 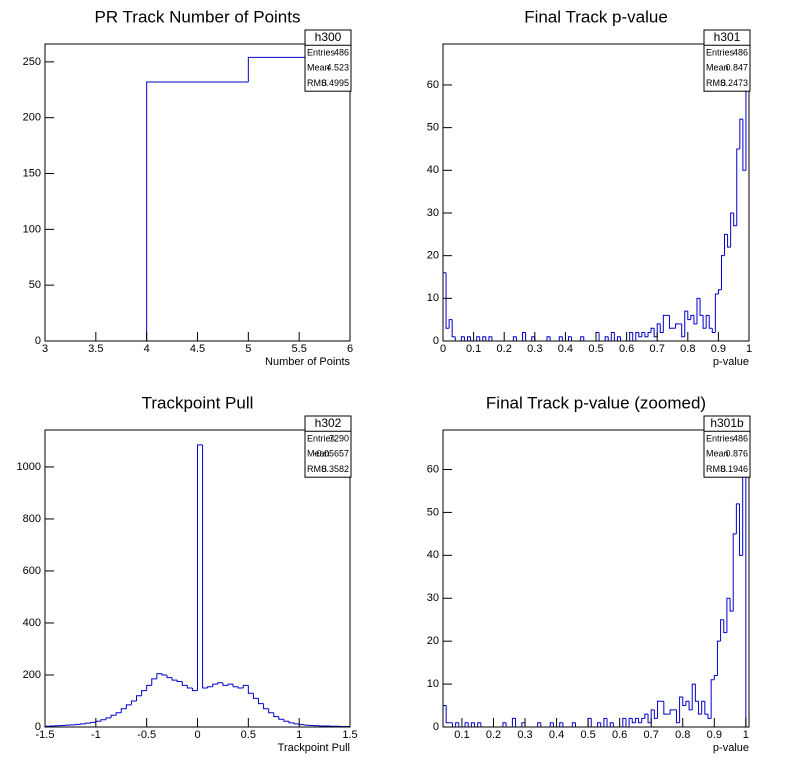 I want to click on x-axis-label: p-value, so click(x=731, y=362).